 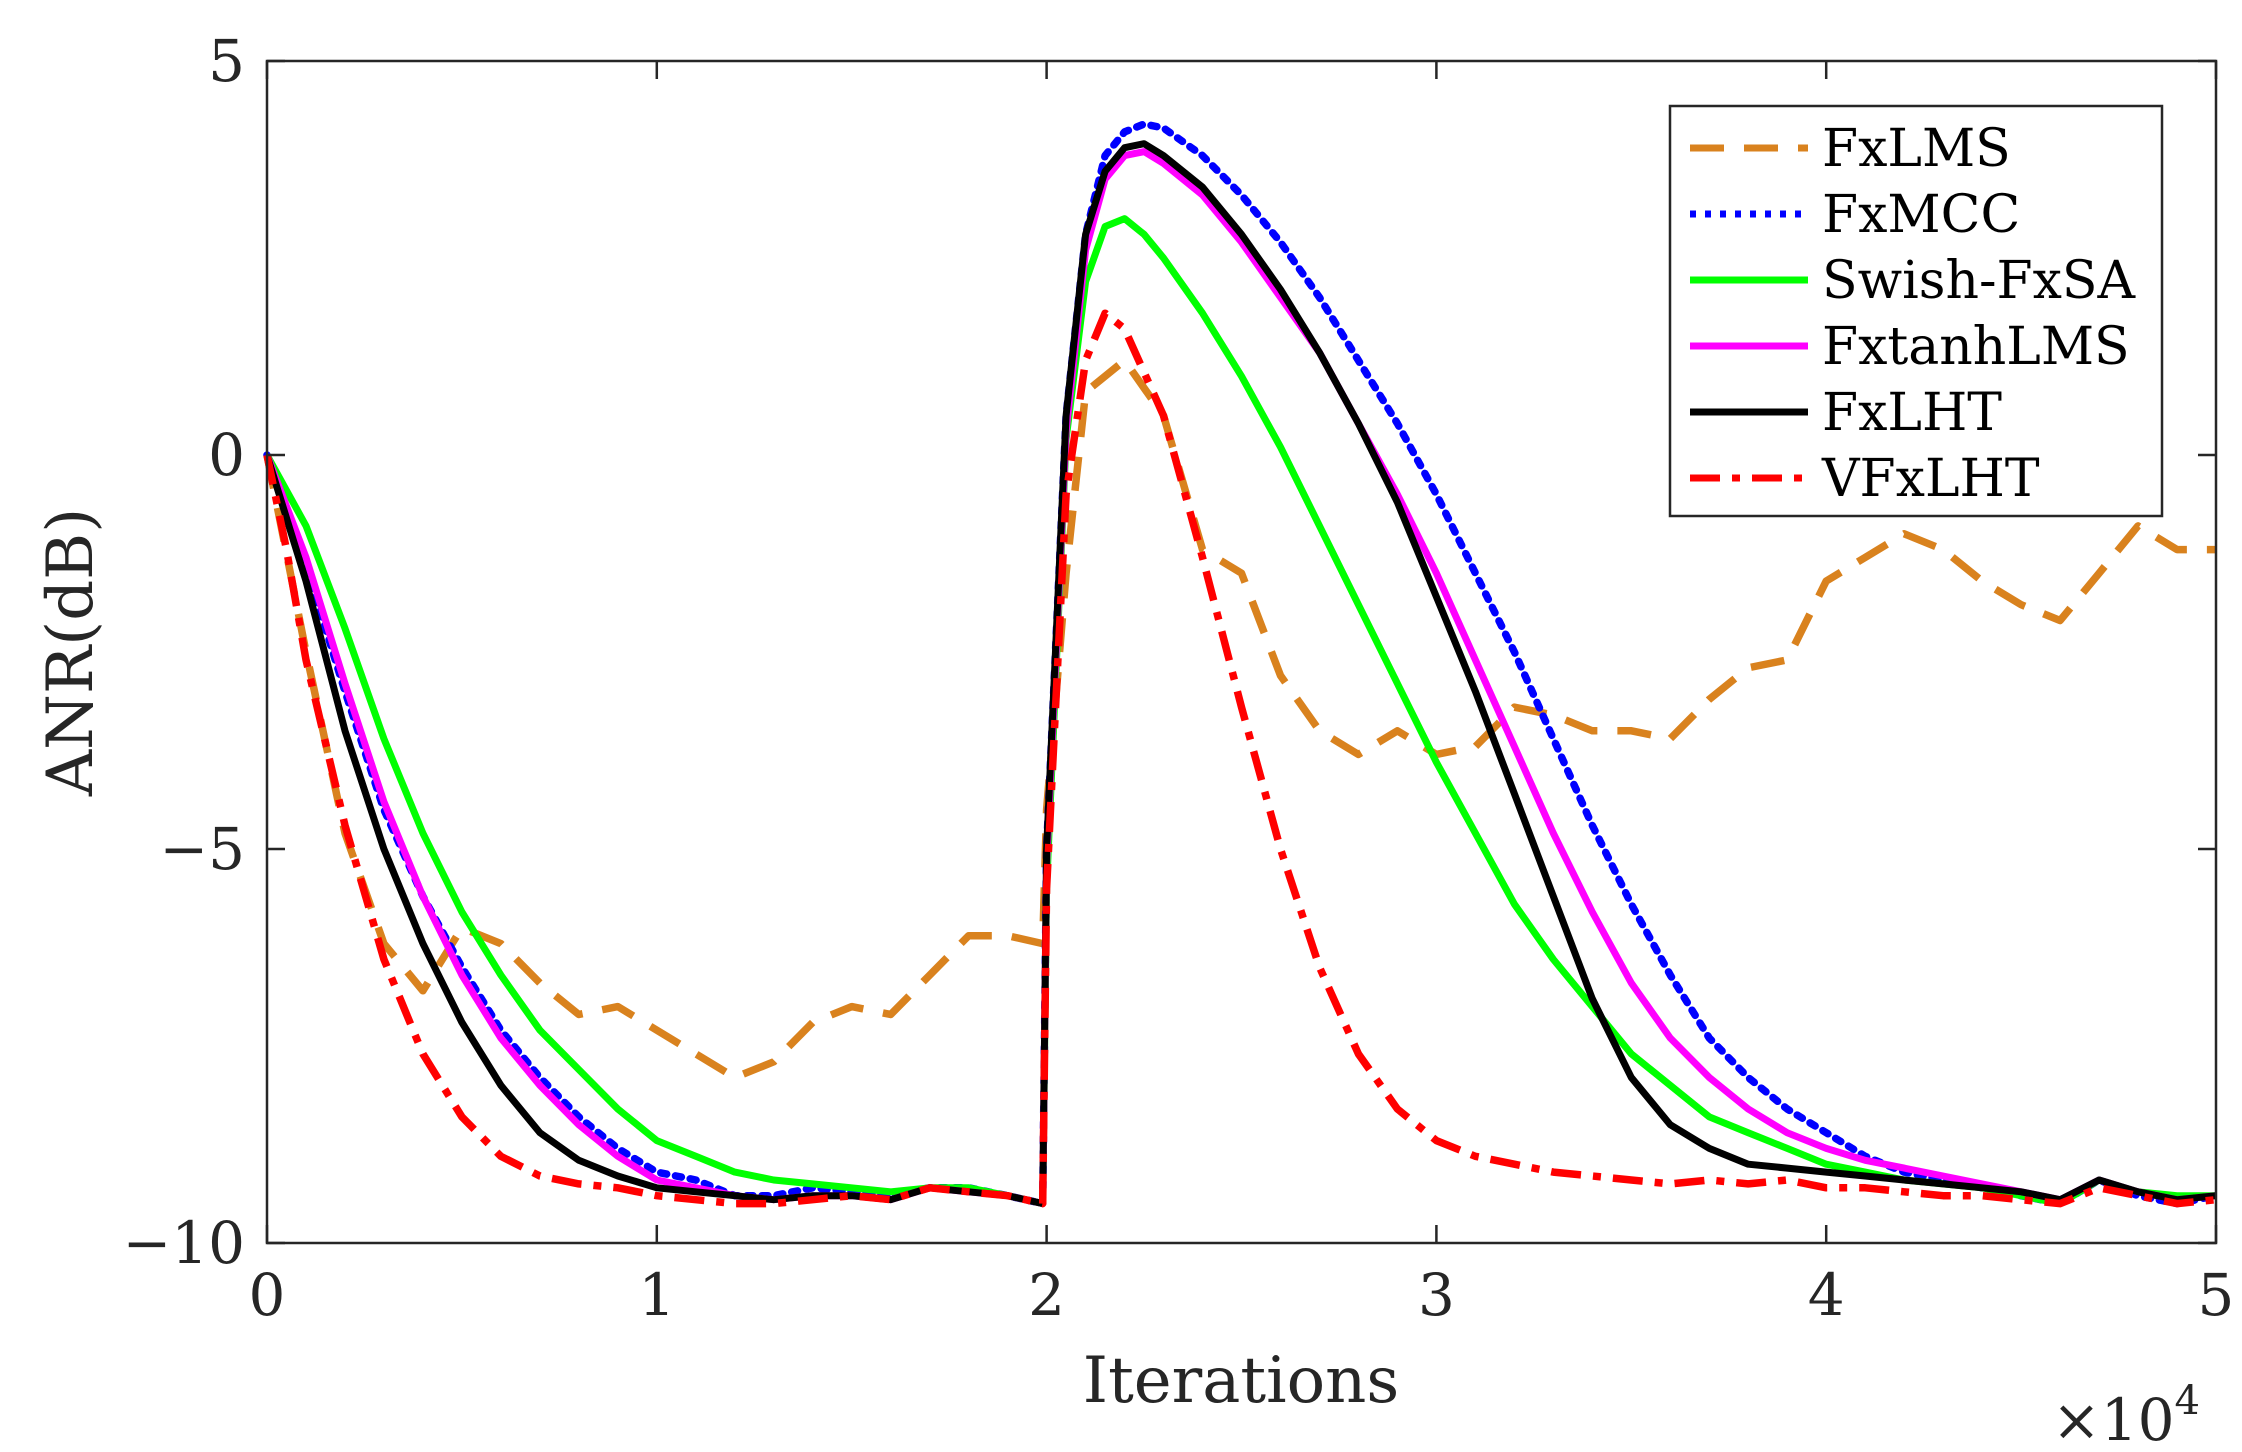 I want to click on x-tick-label: 0, so click(x=267, y=1295).